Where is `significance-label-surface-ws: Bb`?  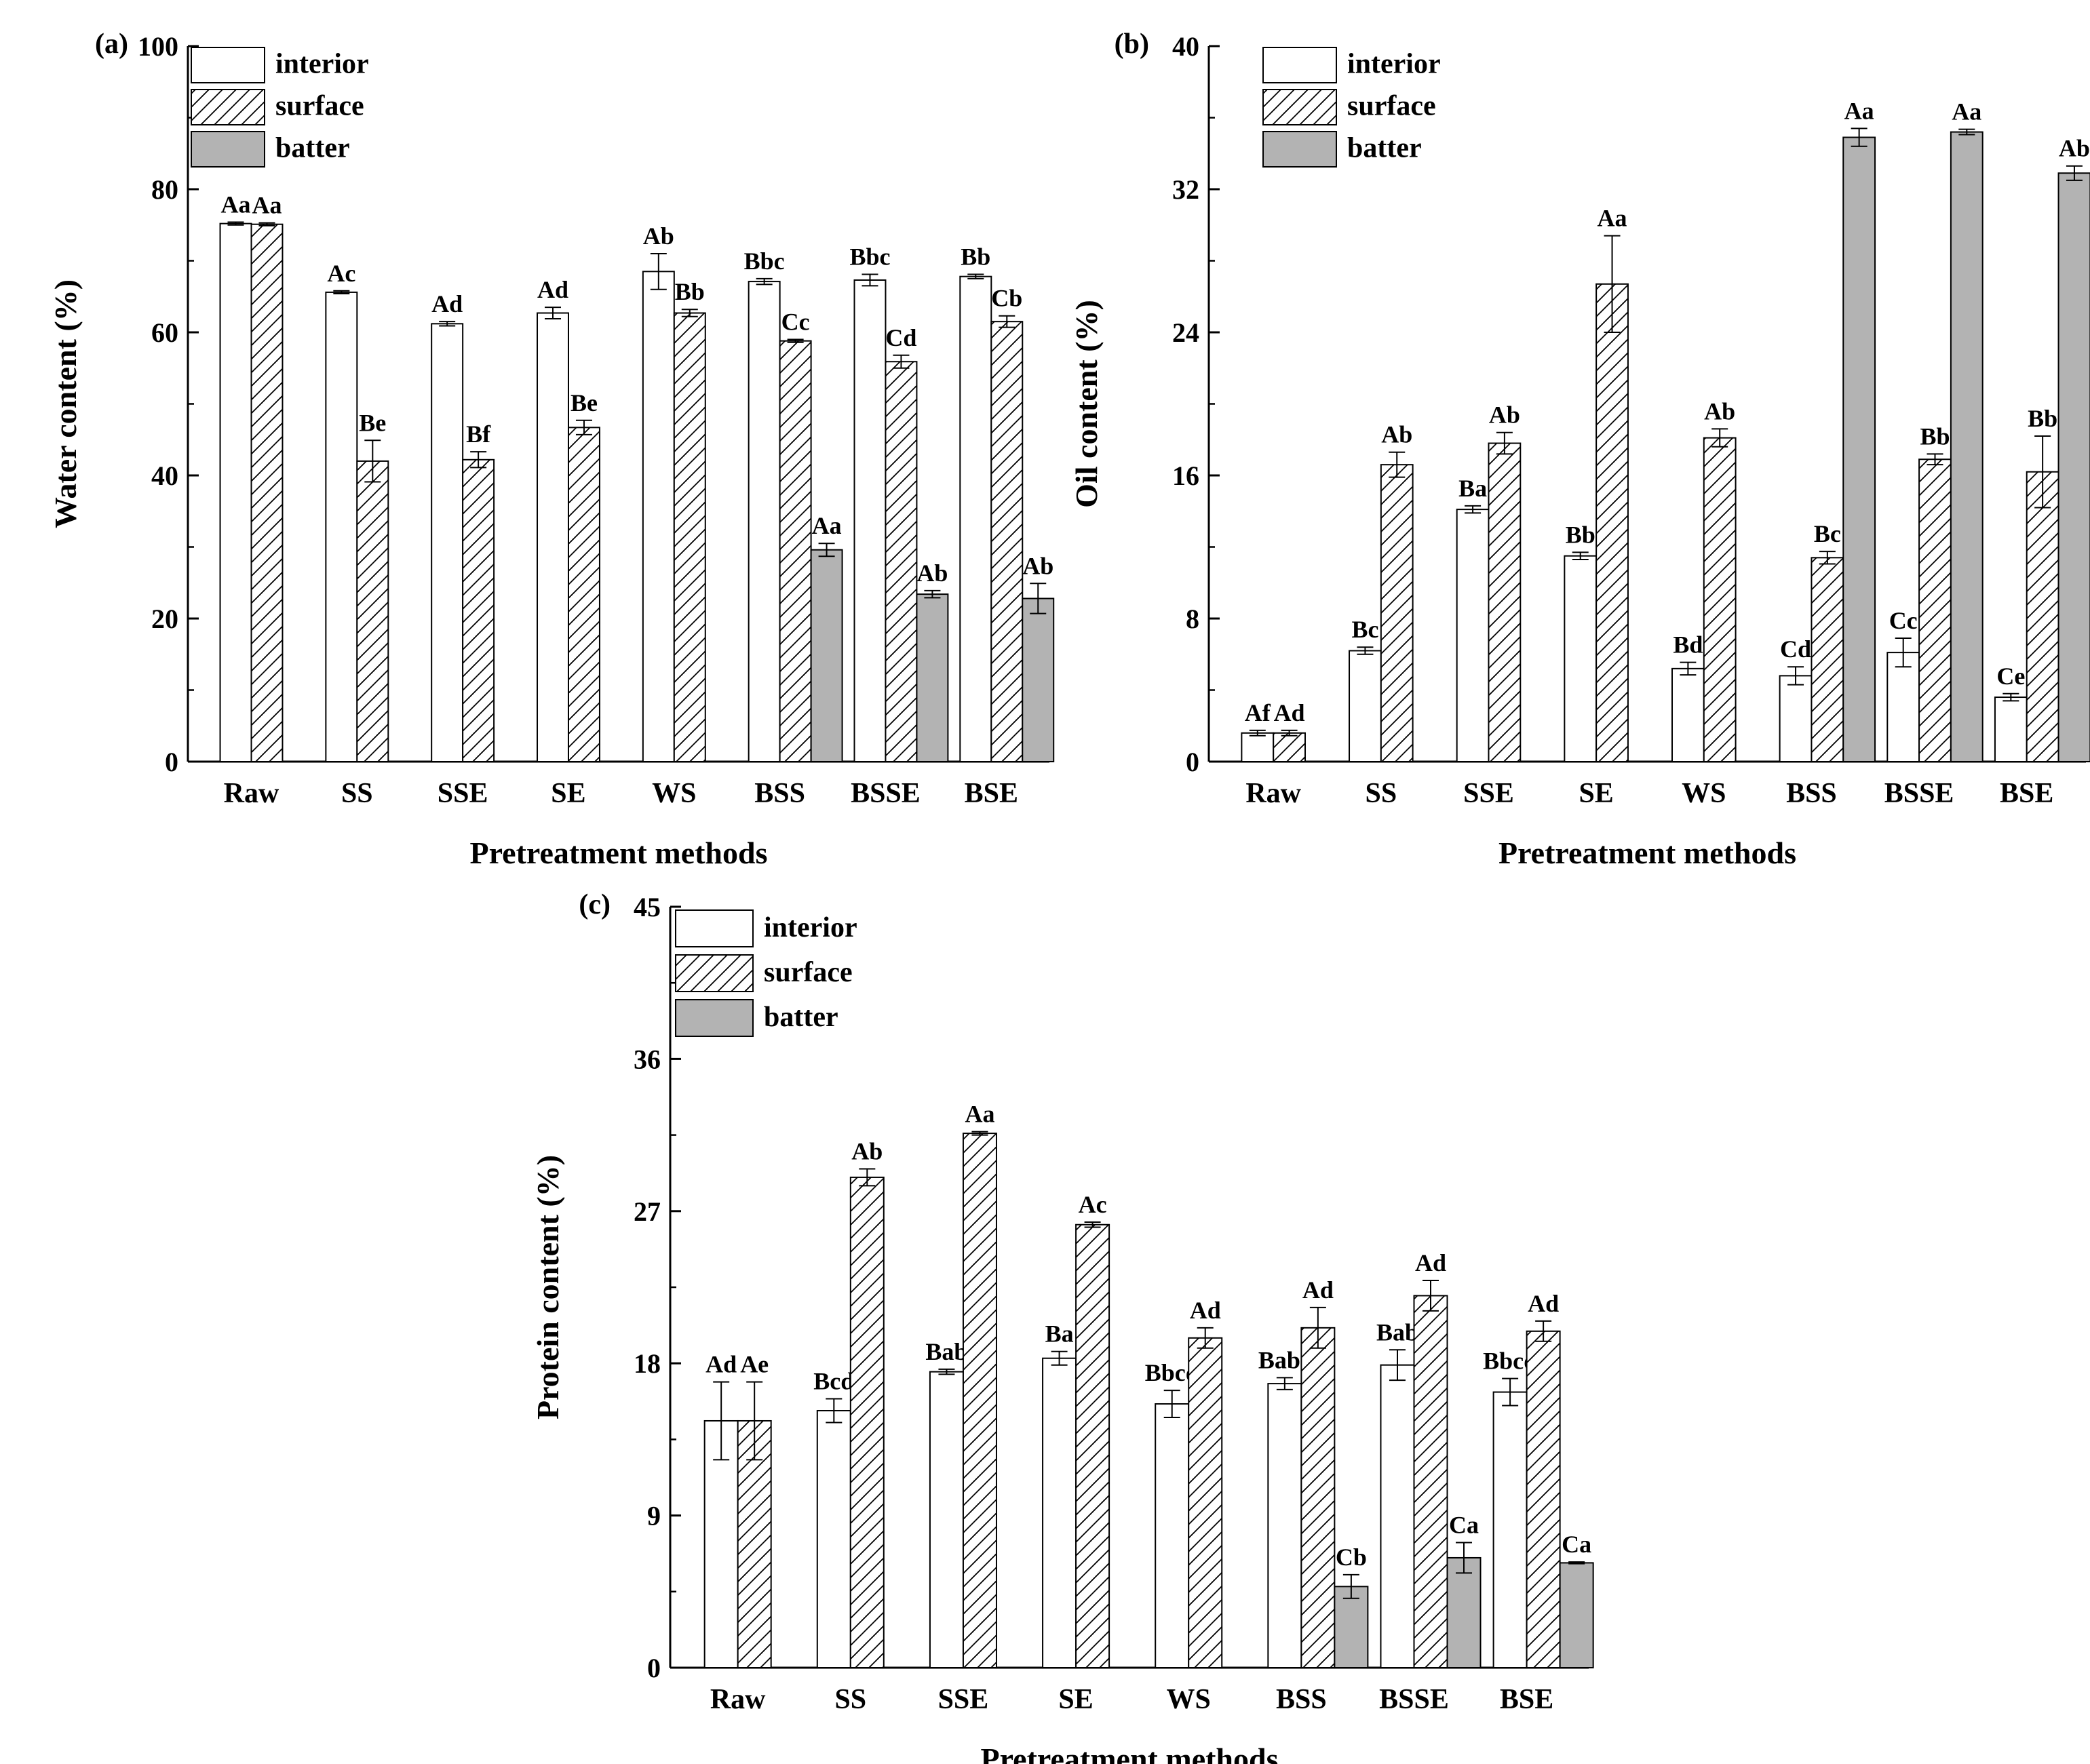 significance-label-surface-ws: Bb is located at coordinates (690, 291).